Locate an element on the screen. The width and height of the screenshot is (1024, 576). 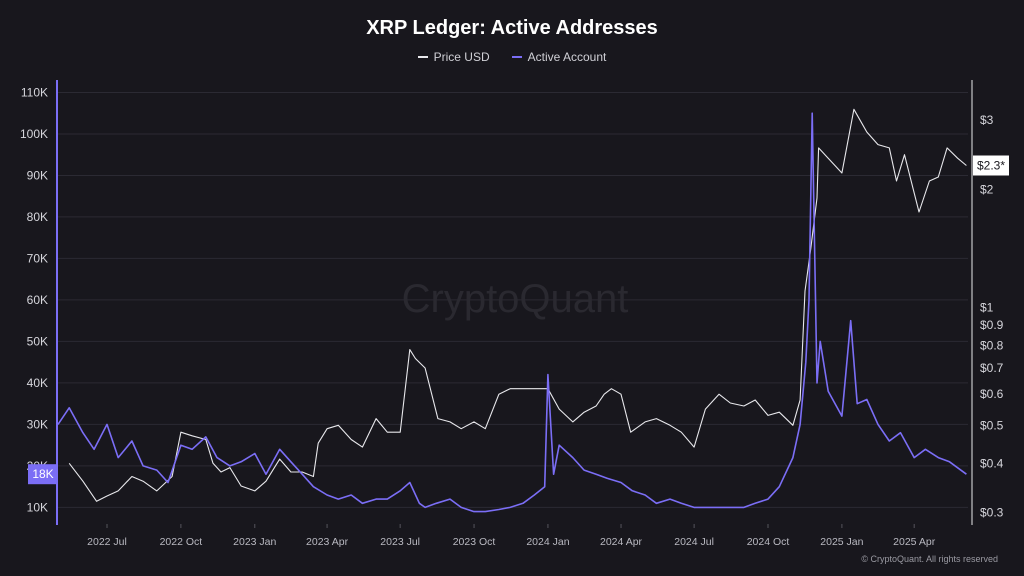
right-tick-label: $0.6 is located at coordinates (992, 394).